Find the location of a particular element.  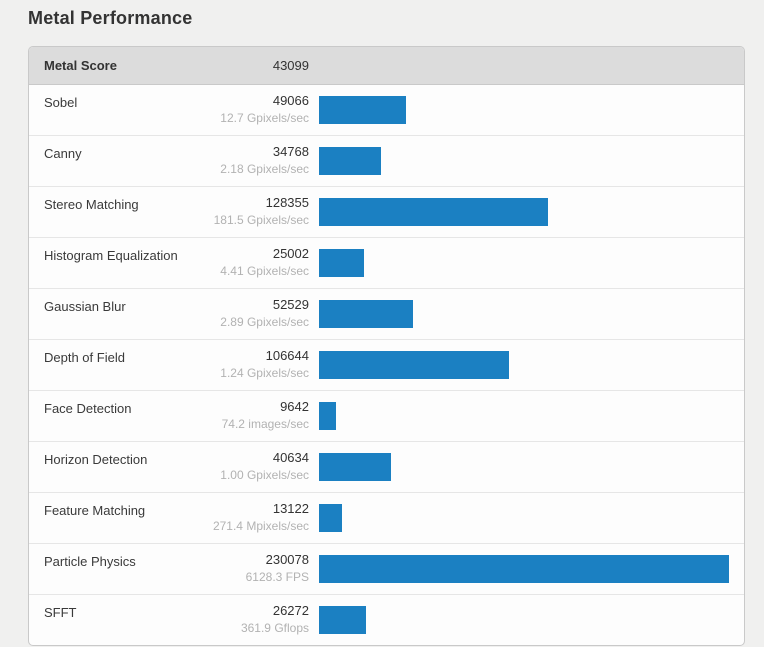

table-row: SFFT 26272 361.9 Gflops is located at coordinates (386, 619).